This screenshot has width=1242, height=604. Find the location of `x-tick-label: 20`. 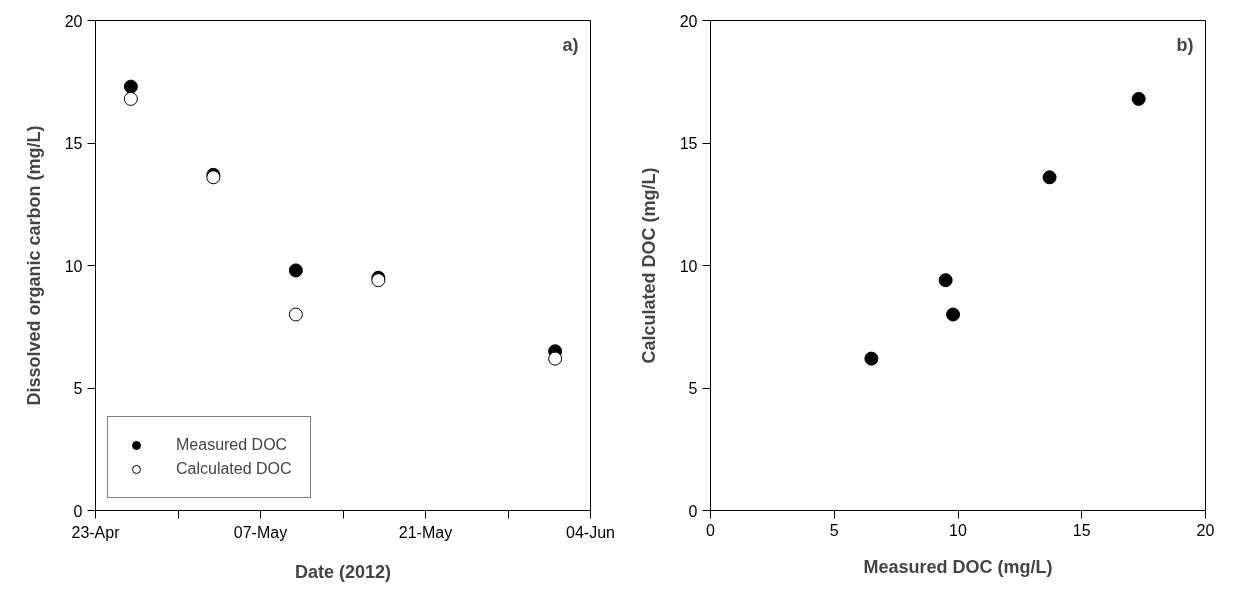

x-tick-label: 20 is located at coordinates (1205, 530).